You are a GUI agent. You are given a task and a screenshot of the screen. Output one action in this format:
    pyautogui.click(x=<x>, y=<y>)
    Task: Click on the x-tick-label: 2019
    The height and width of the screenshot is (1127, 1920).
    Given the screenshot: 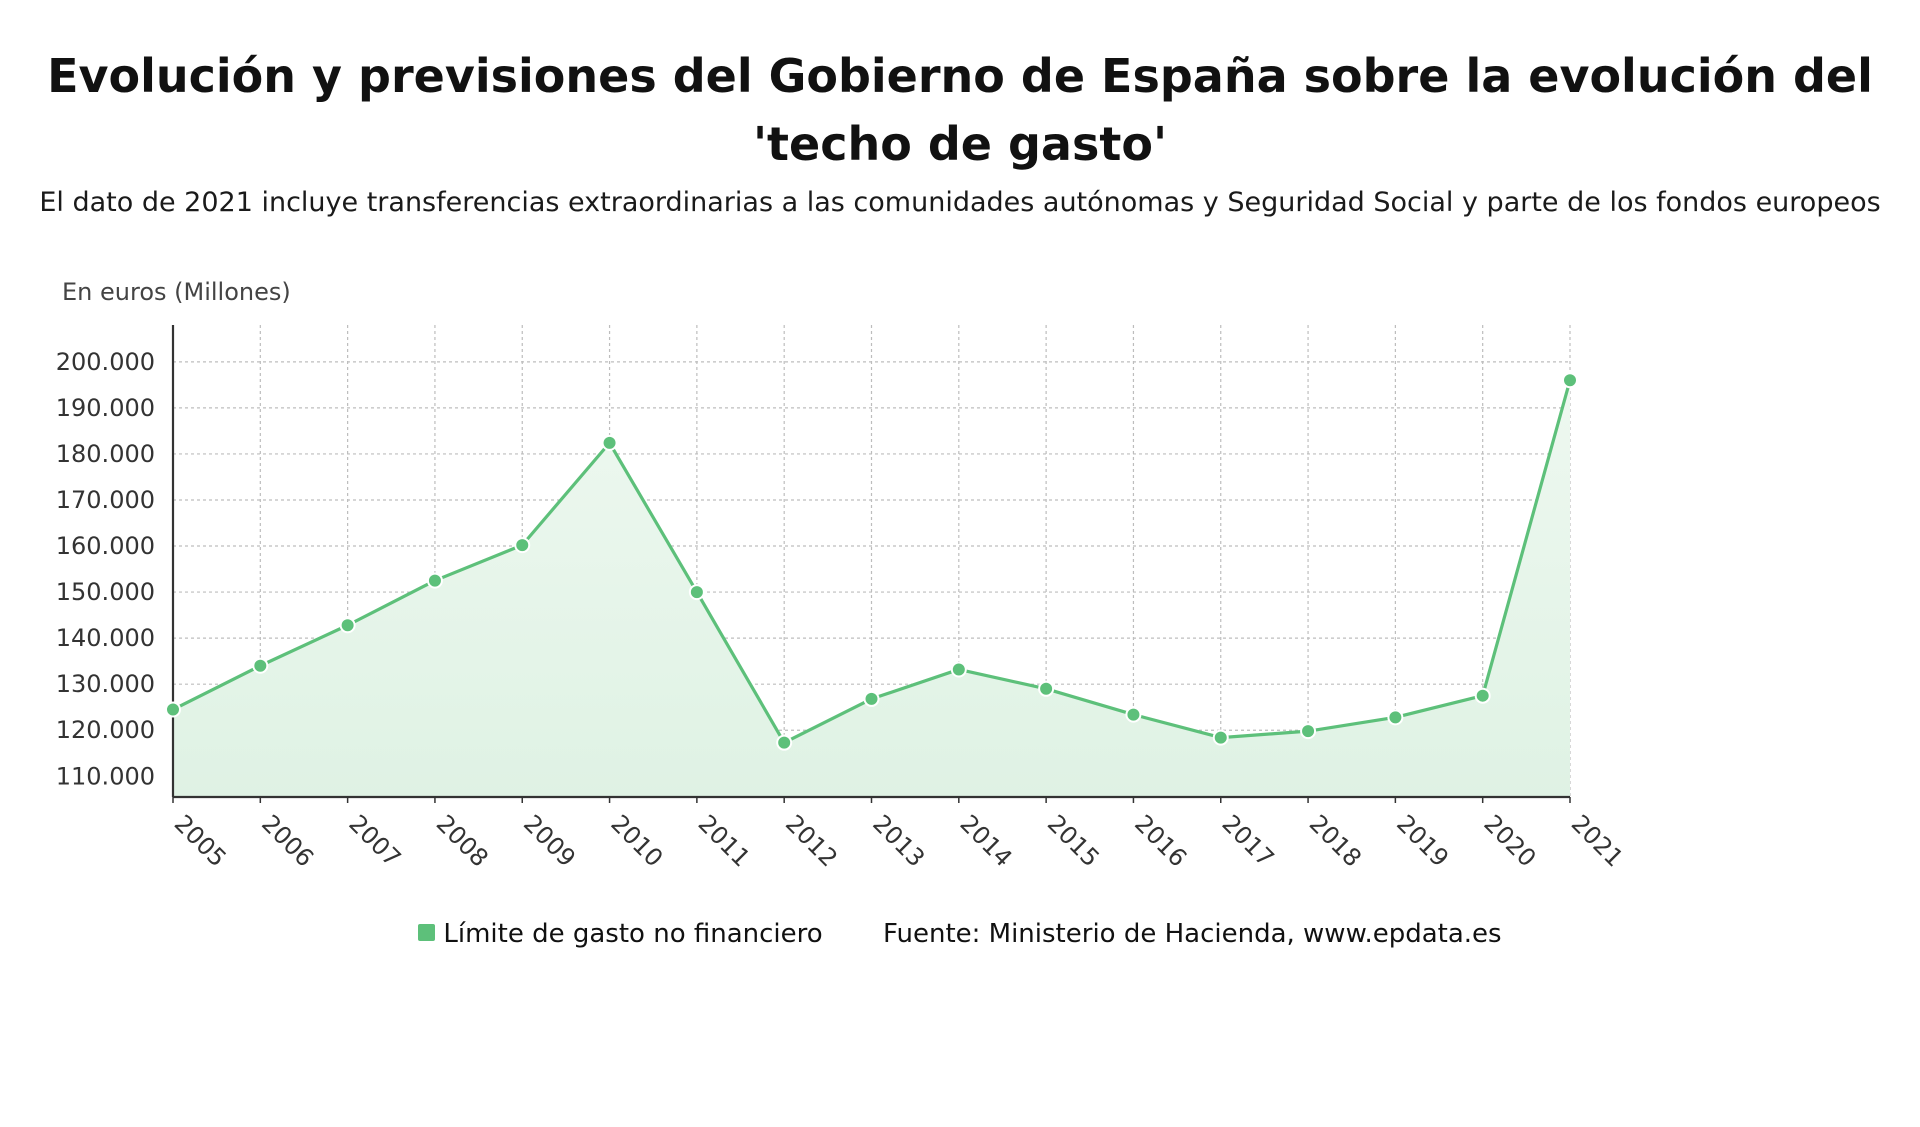 What is the action you would take?
    pyautogui.click(x=1422, y=840)
    